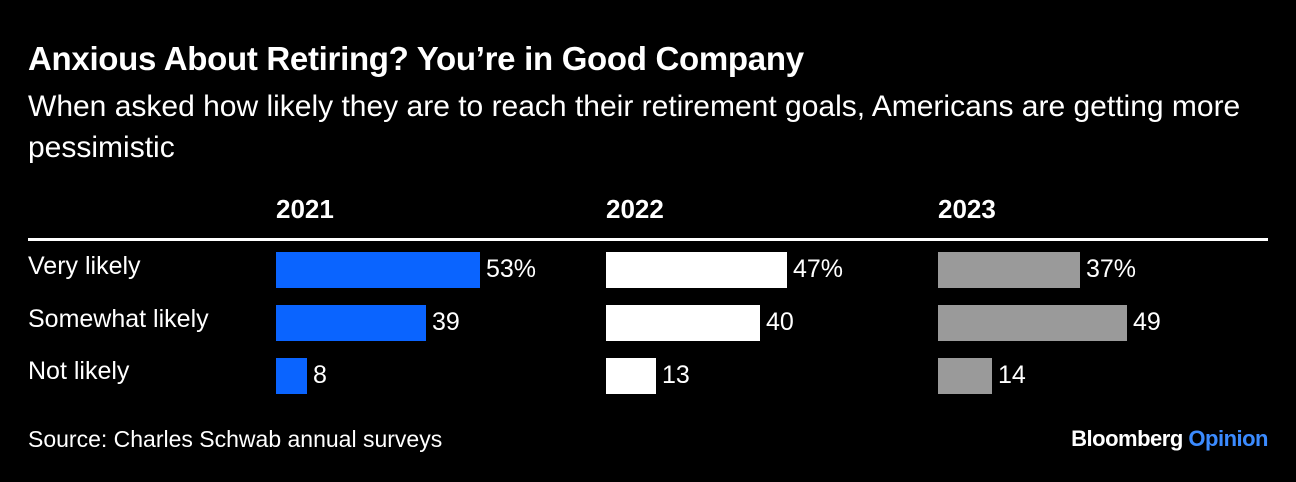 This screenshot has width=1296, height=482. What do you see at coordinates (320, 375) in the screenshot?
I see `value-label-2021-not-likely: 8` at bounding box center [320, 375].